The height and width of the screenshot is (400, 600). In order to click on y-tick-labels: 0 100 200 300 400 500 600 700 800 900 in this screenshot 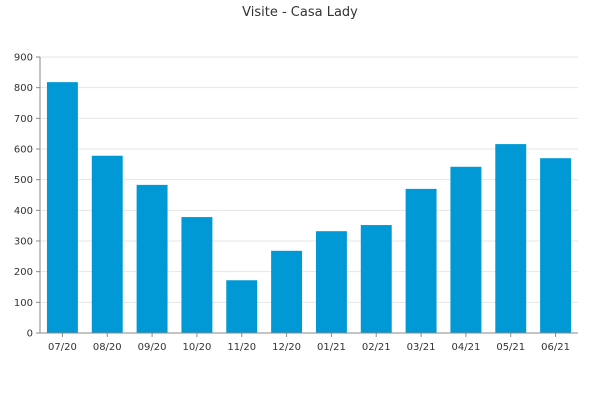, I will do `click(27, 196)`.